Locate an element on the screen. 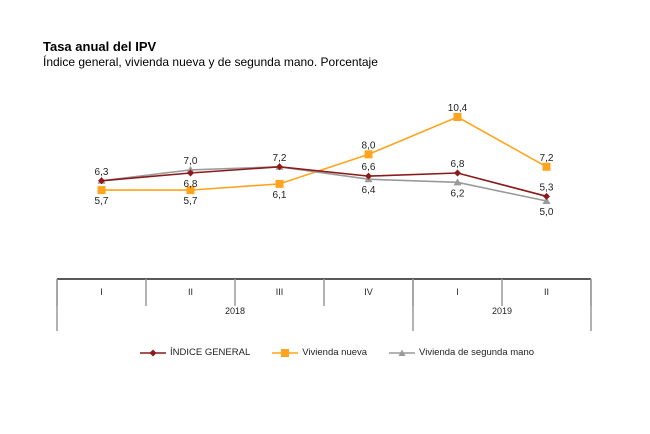  legend-label: Vivienda nueva is located at coordinates (335, 352).